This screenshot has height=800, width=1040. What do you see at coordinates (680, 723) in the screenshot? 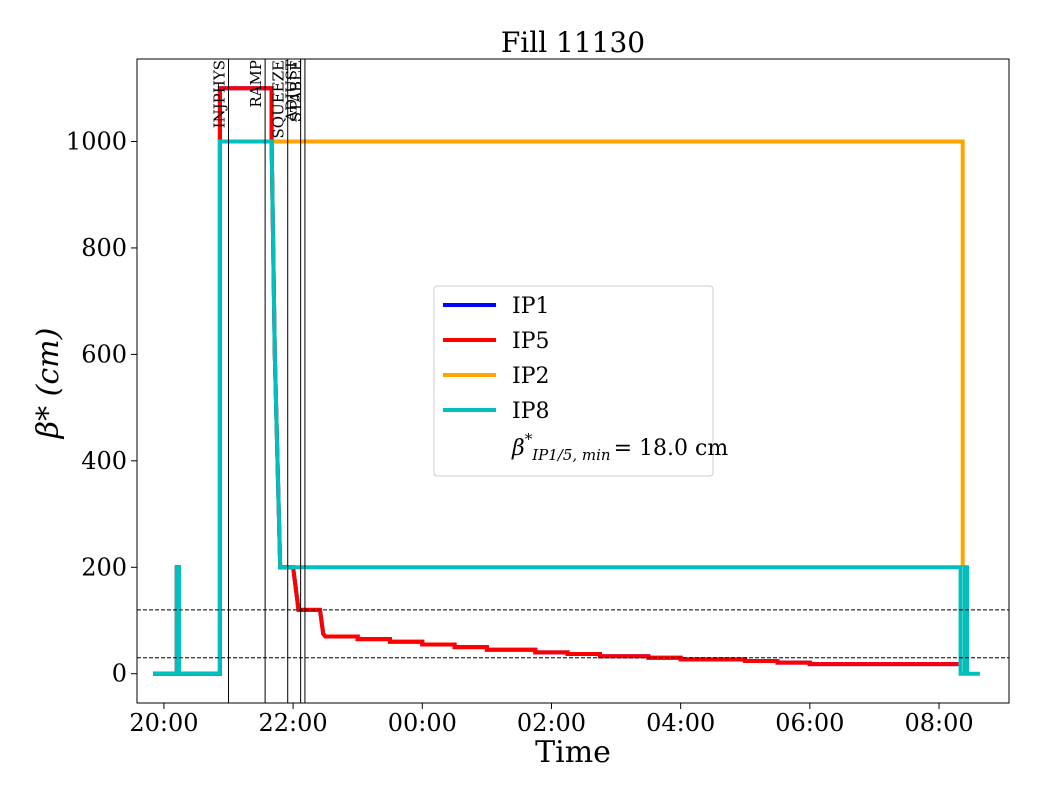
I see `x-tick-label: 04:00` at bounding box center [680, 723].